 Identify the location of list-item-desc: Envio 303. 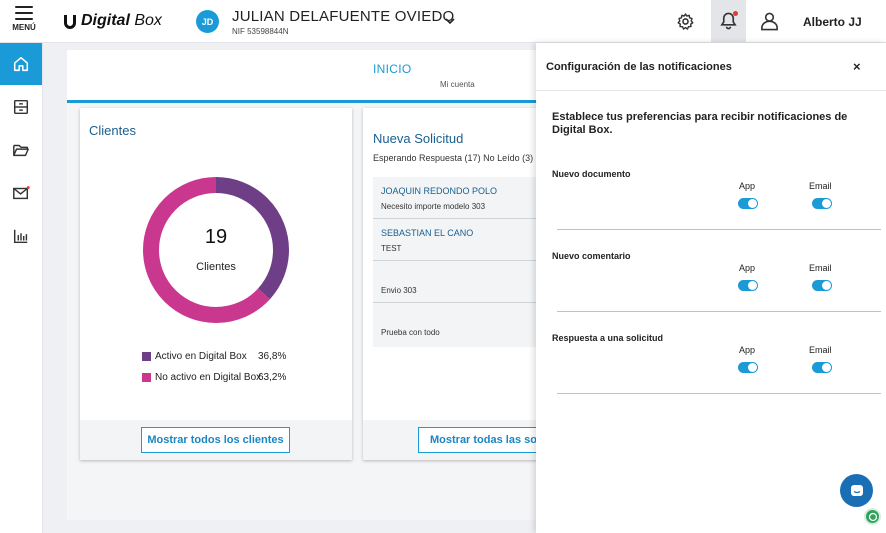
(399, 290).